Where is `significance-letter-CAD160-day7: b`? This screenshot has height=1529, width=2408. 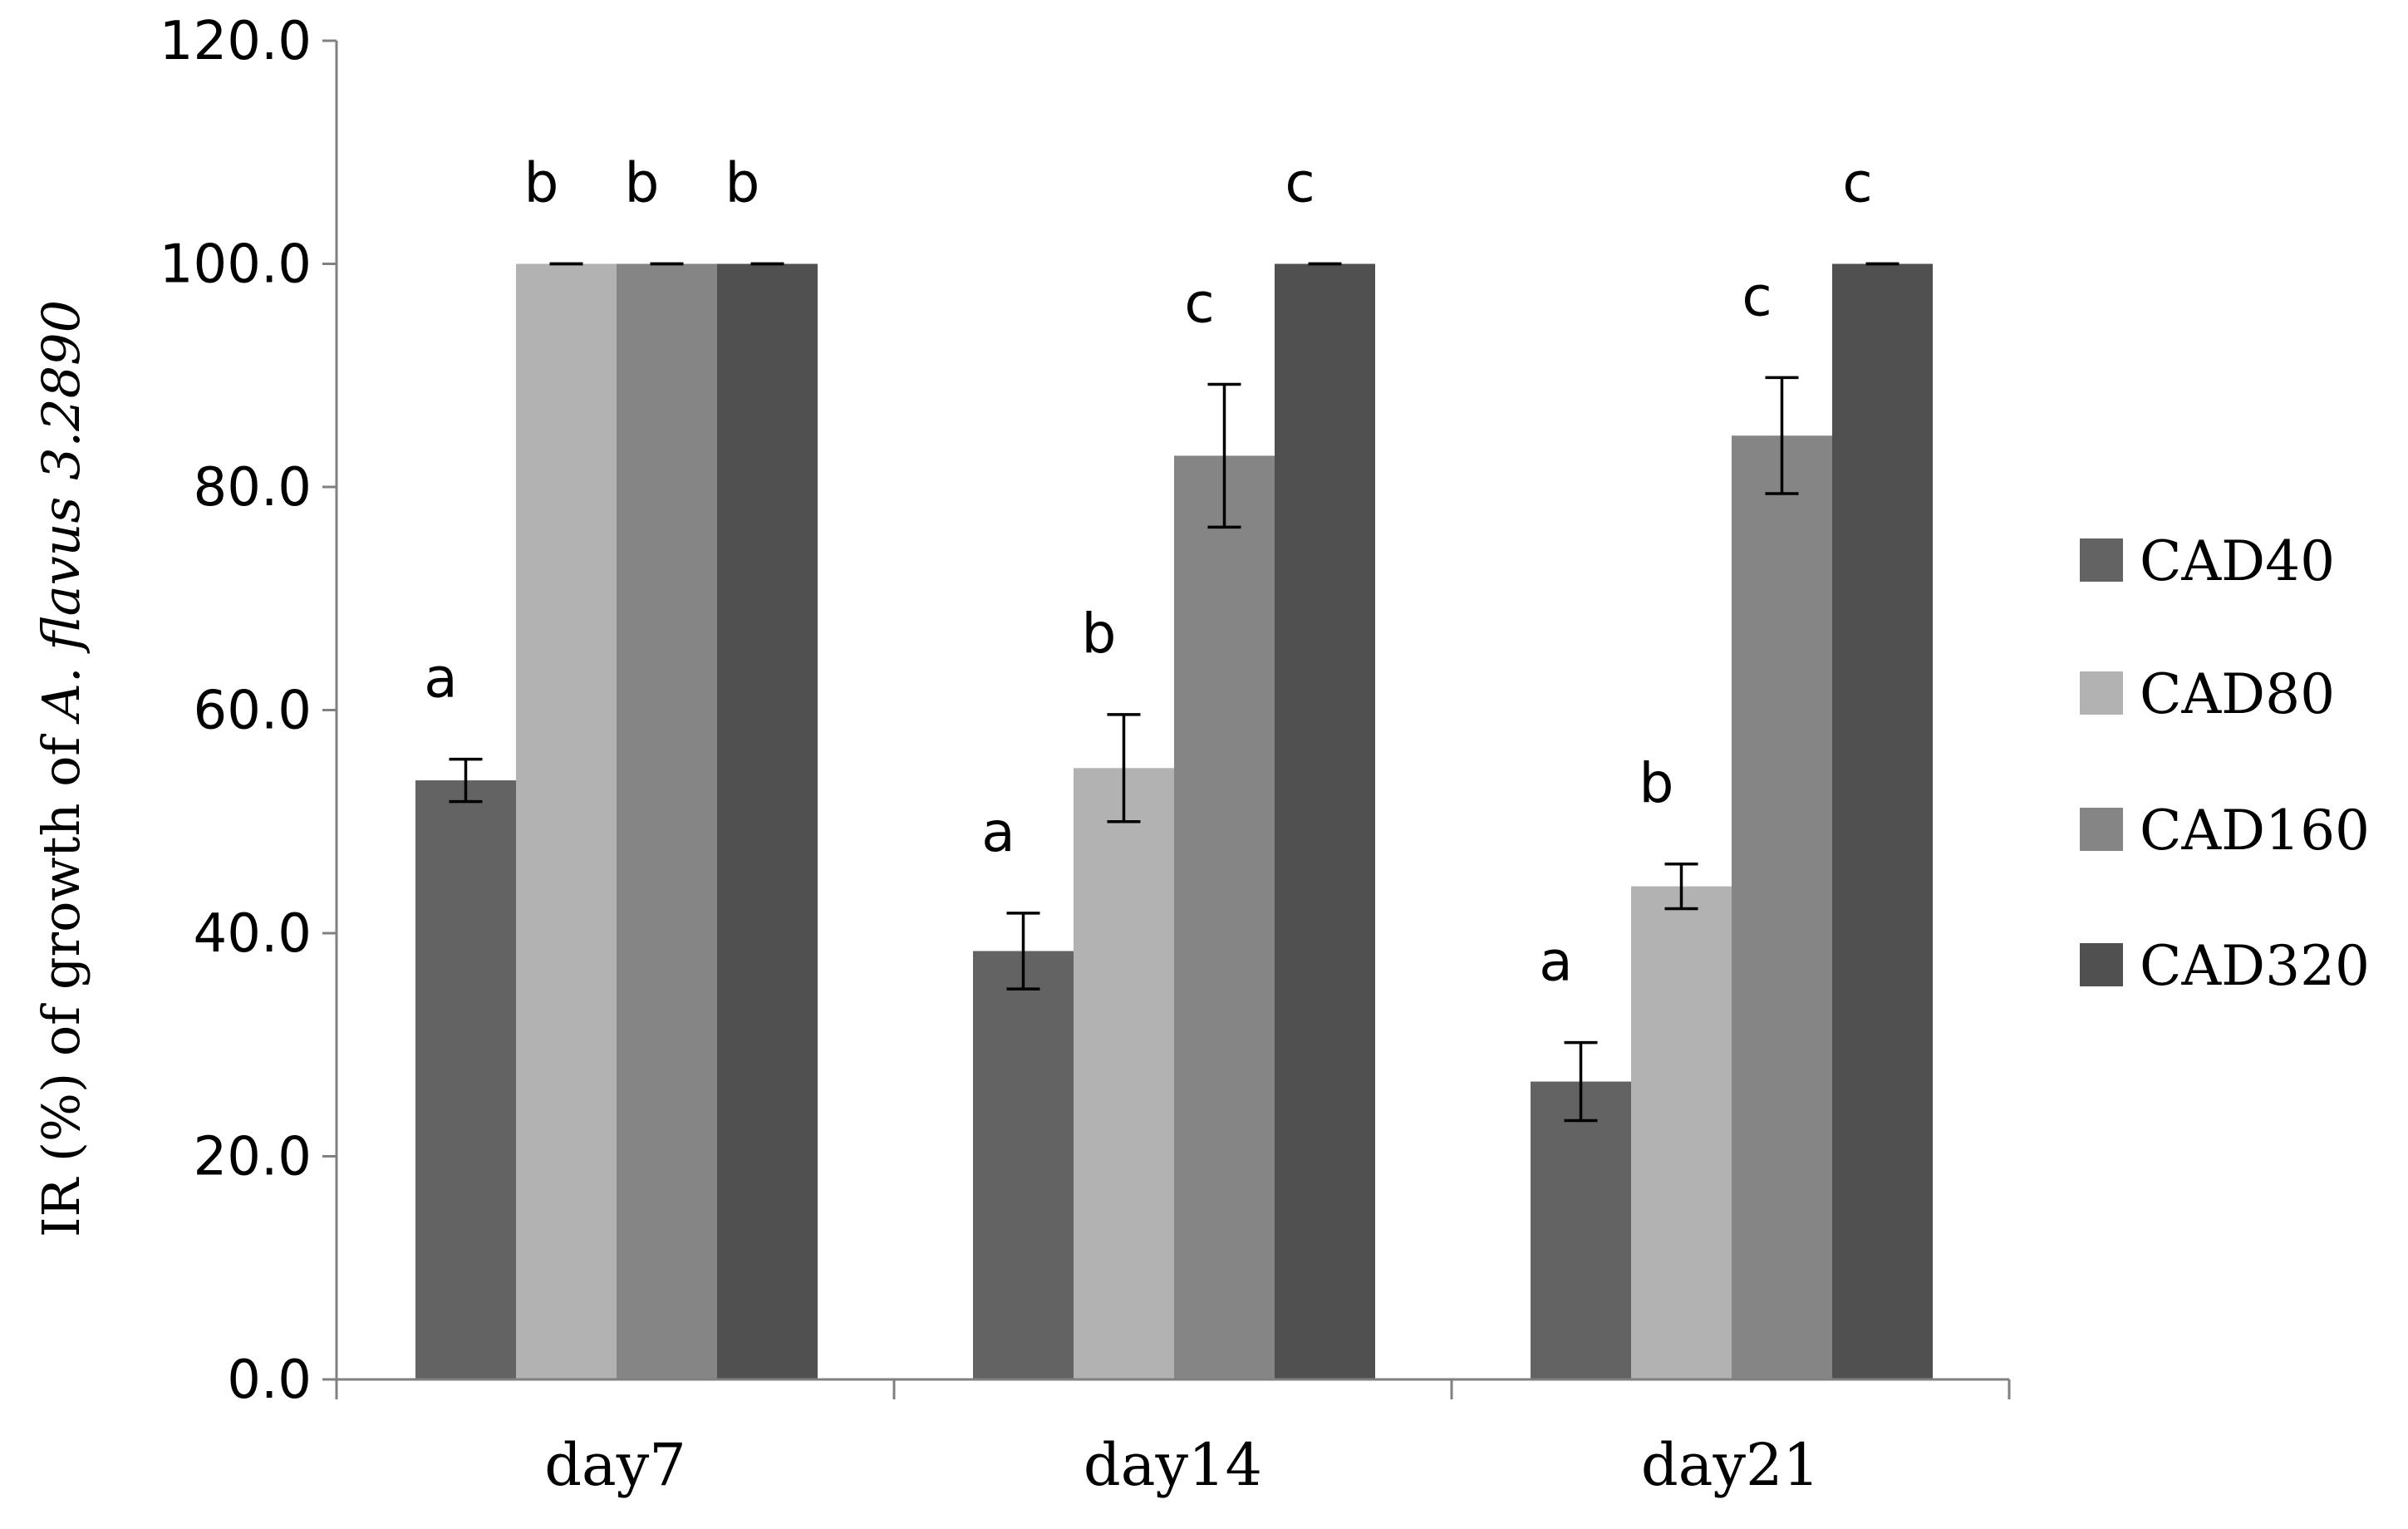 significance-letter-CAD160-day7: b is located at coordinates (642, 183).